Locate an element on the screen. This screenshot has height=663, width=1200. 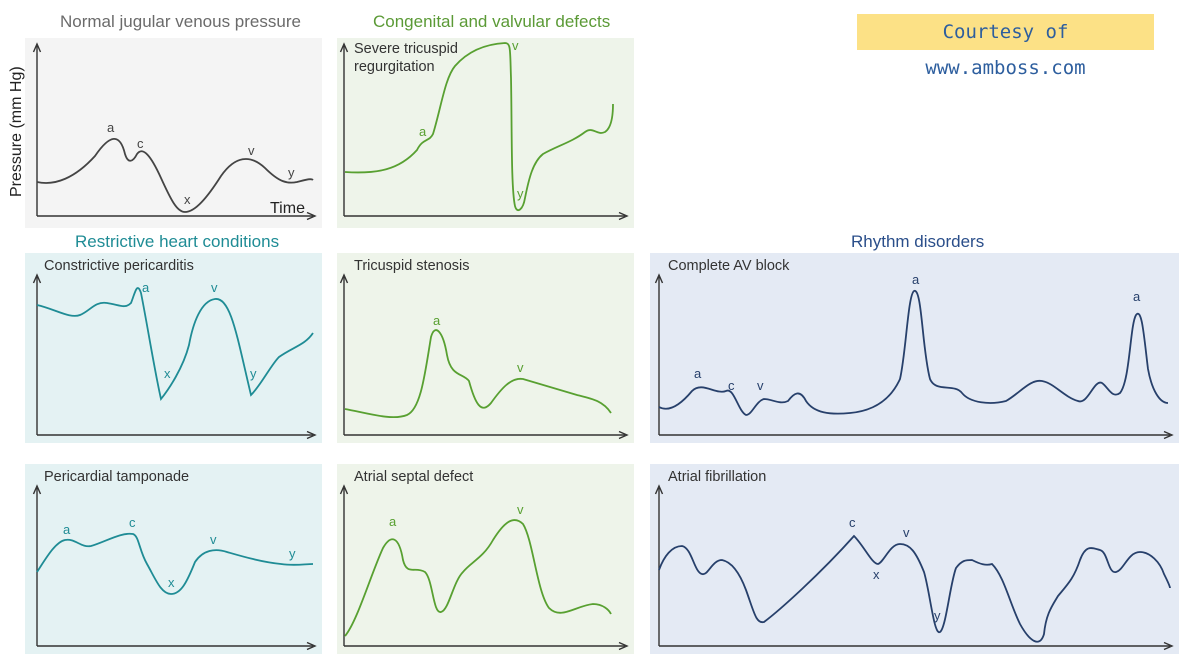
panel-atrial-fibrillation: c x v y Atrial fibrillation is located at coordinates (914, 559).